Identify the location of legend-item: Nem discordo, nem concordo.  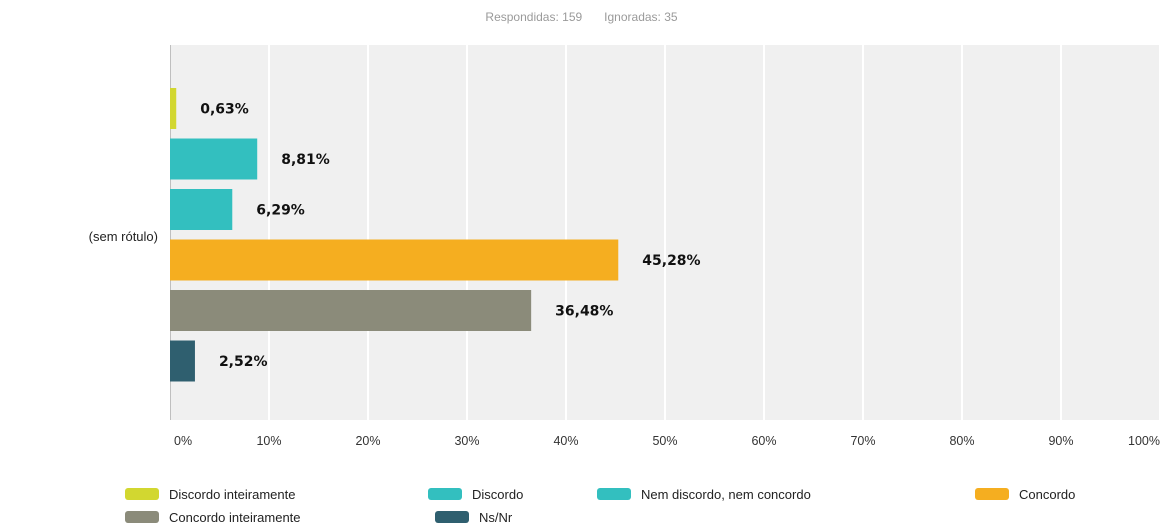
(704, 494).